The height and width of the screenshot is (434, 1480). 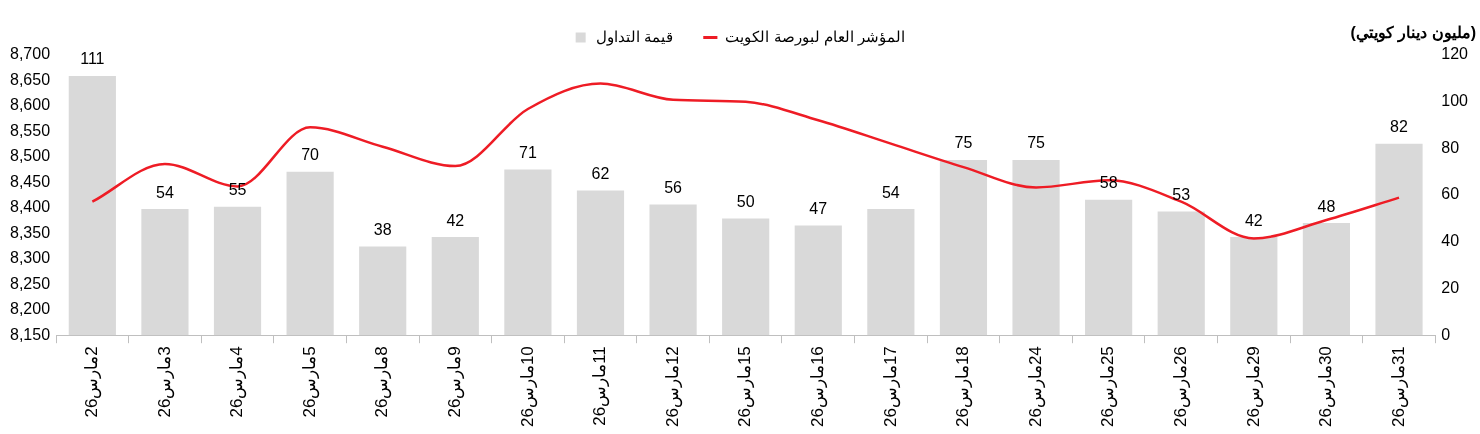 I want to click on data-label: 50, so click(x=745, y=201).